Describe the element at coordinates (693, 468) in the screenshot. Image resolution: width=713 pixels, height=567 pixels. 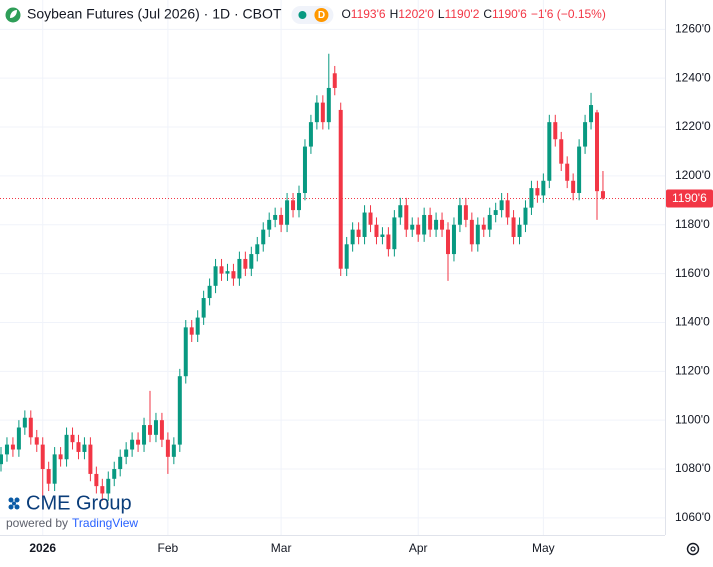
I see `y-tick-label: 1080'0` at that location.